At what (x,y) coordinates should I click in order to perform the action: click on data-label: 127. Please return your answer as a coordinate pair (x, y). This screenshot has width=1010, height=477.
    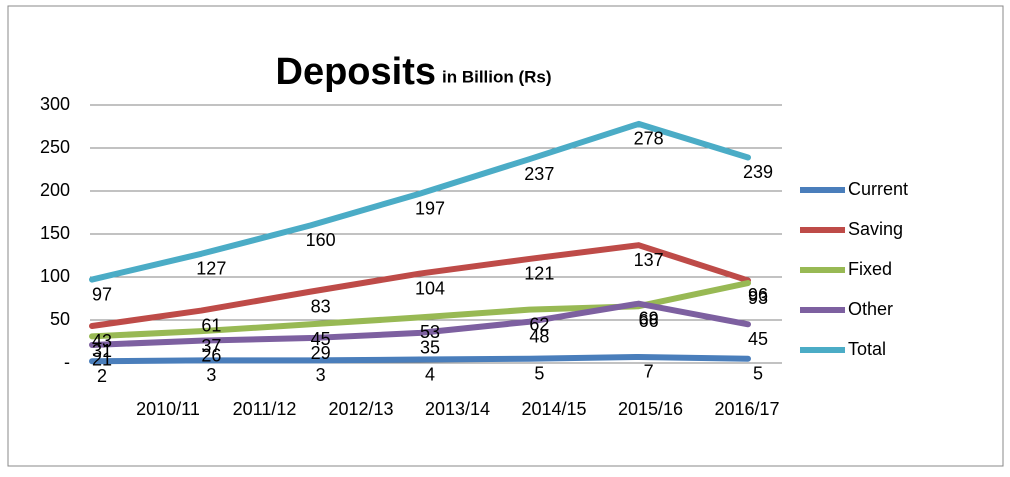
    Looking at the image, I should click on (211, 269).